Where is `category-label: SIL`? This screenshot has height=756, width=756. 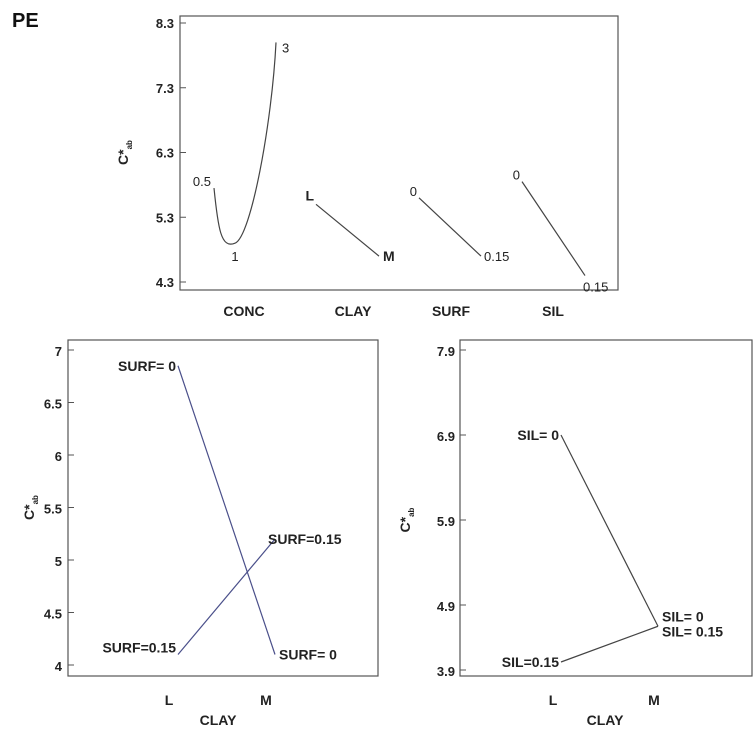
category-label: SIL is located at coordinates (553, 311).